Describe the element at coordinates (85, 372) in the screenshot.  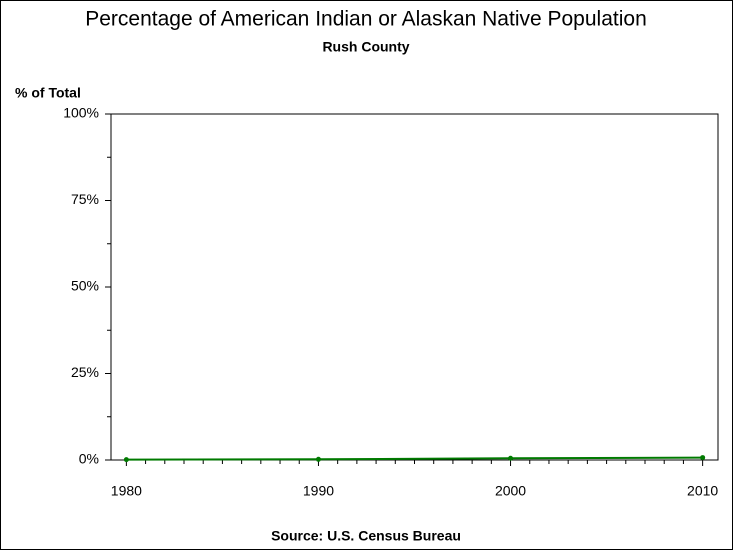
I see `y-tick-label: 25%` at that location.